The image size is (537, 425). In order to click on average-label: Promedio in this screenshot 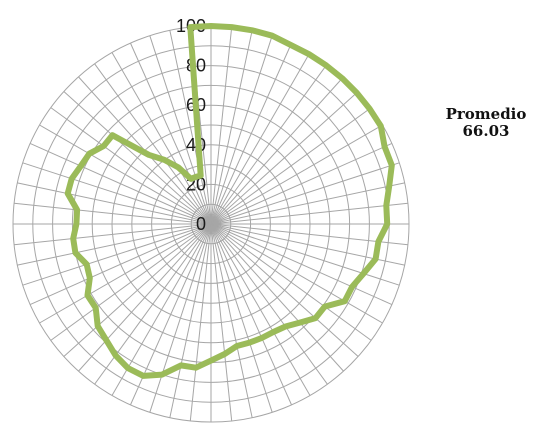, I will do `click(486, 114)`.